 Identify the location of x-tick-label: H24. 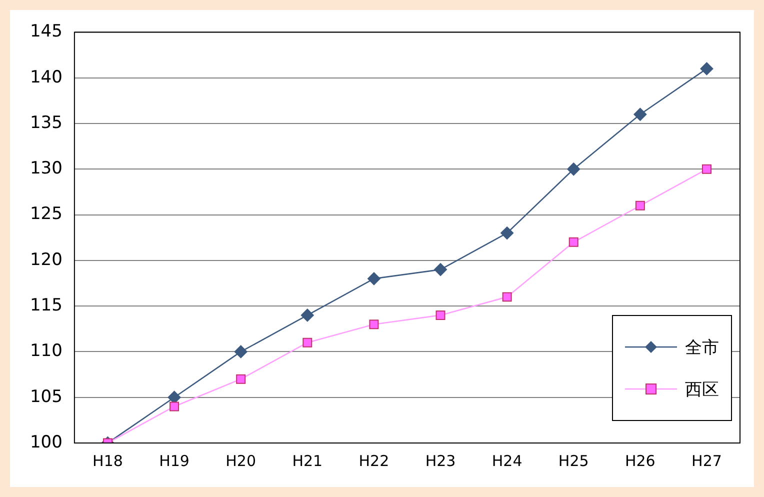
(507, 461).